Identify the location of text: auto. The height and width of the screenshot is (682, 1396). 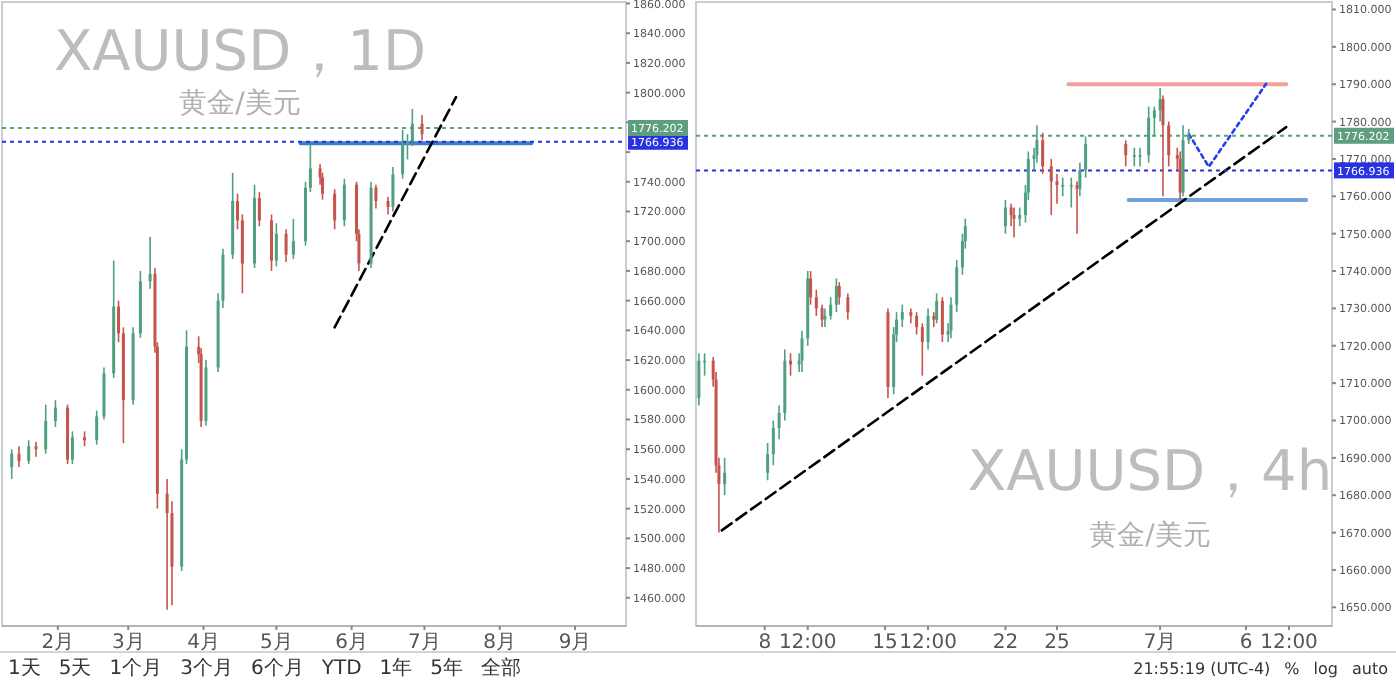
(1370, 669).